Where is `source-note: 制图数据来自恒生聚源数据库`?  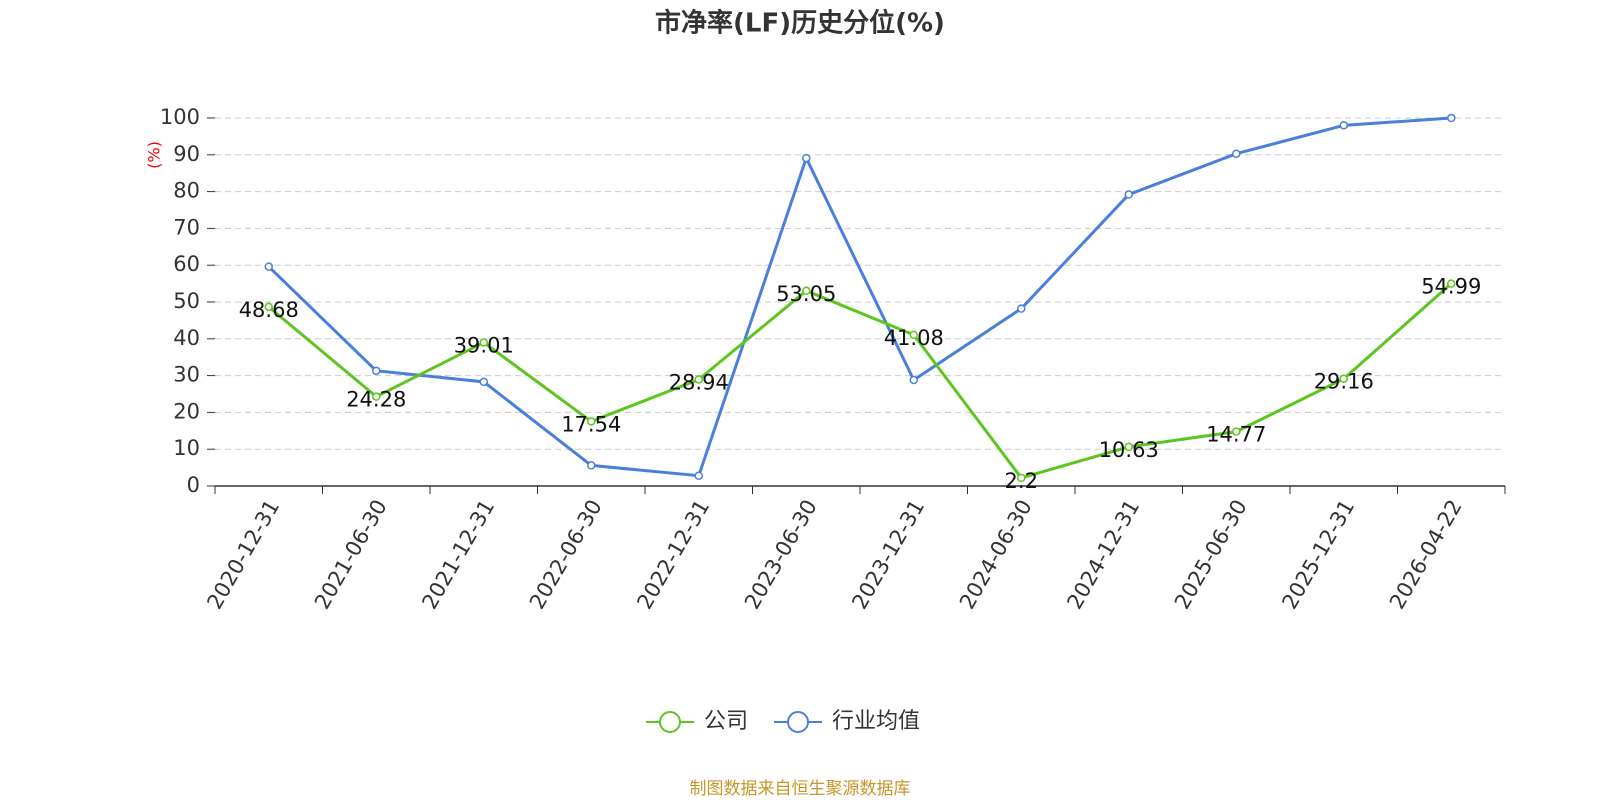 source-note: 制图数据来自恒生聚源数据库 is located at coordinates (800, 789).